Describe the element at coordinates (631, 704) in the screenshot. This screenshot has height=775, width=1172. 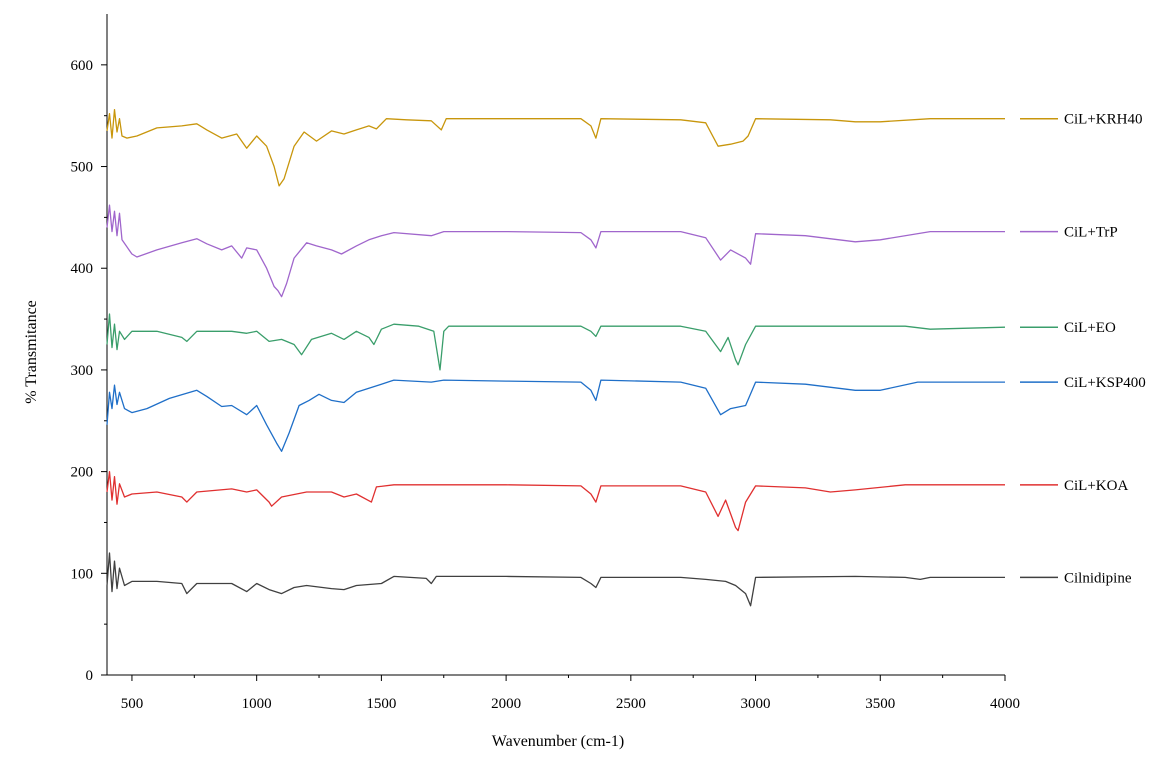
I see `x-tick-label: 2500` at that location.